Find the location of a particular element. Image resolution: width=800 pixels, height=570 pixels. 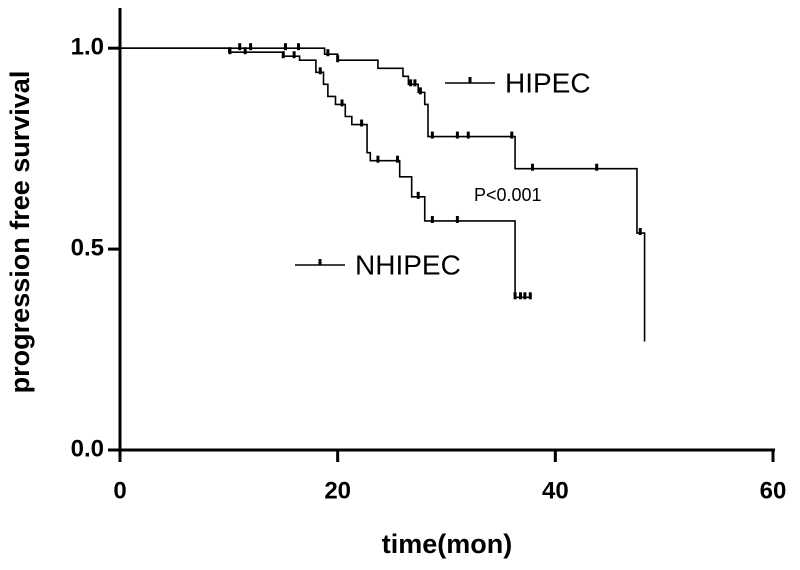

annotation: P<0.001 is located at coordinates (508, 195).